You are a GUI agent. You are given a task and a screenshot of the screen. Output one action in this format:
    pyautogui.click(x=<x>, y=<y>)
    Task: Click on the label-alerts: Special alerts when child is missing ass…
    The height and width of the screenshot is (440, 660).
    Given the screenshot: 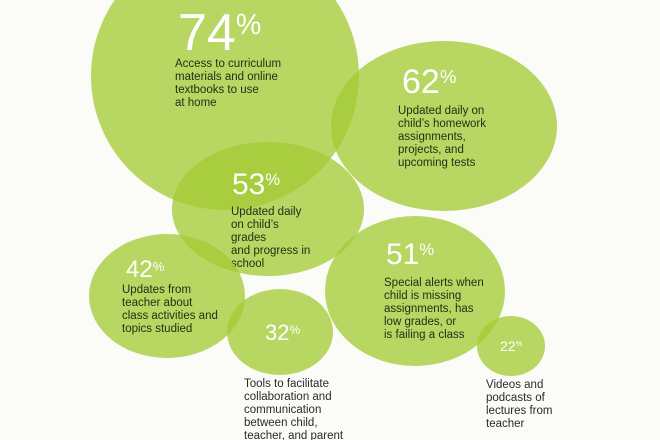 What is the action you would take?
    pyautogui.click(x=434, y=309)
    